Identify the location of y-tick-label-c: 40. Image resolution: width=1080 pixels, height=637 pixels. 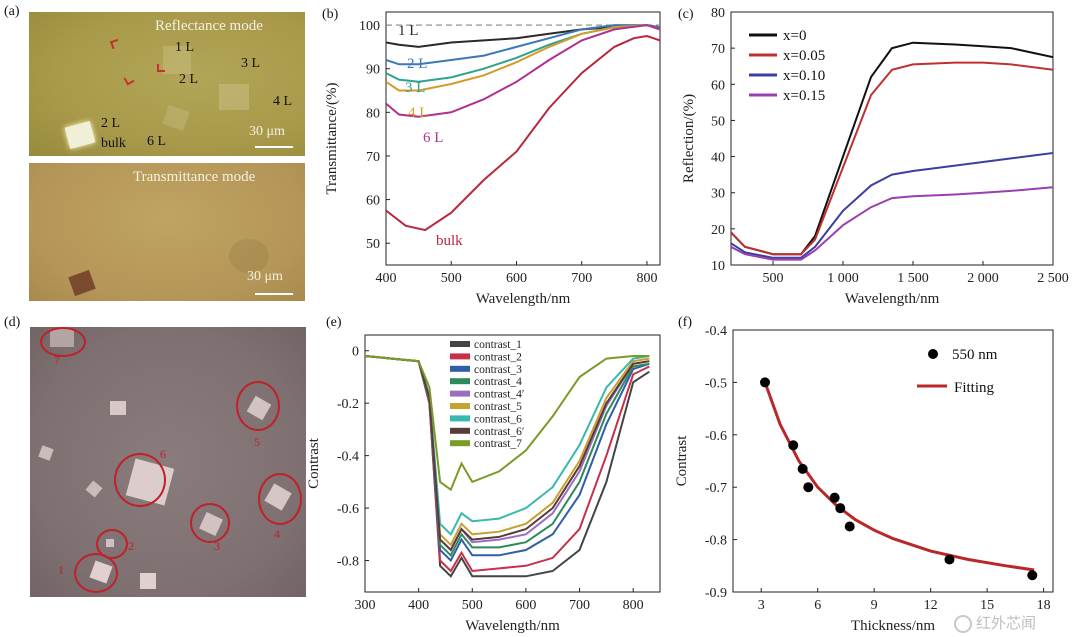
(718, 158).